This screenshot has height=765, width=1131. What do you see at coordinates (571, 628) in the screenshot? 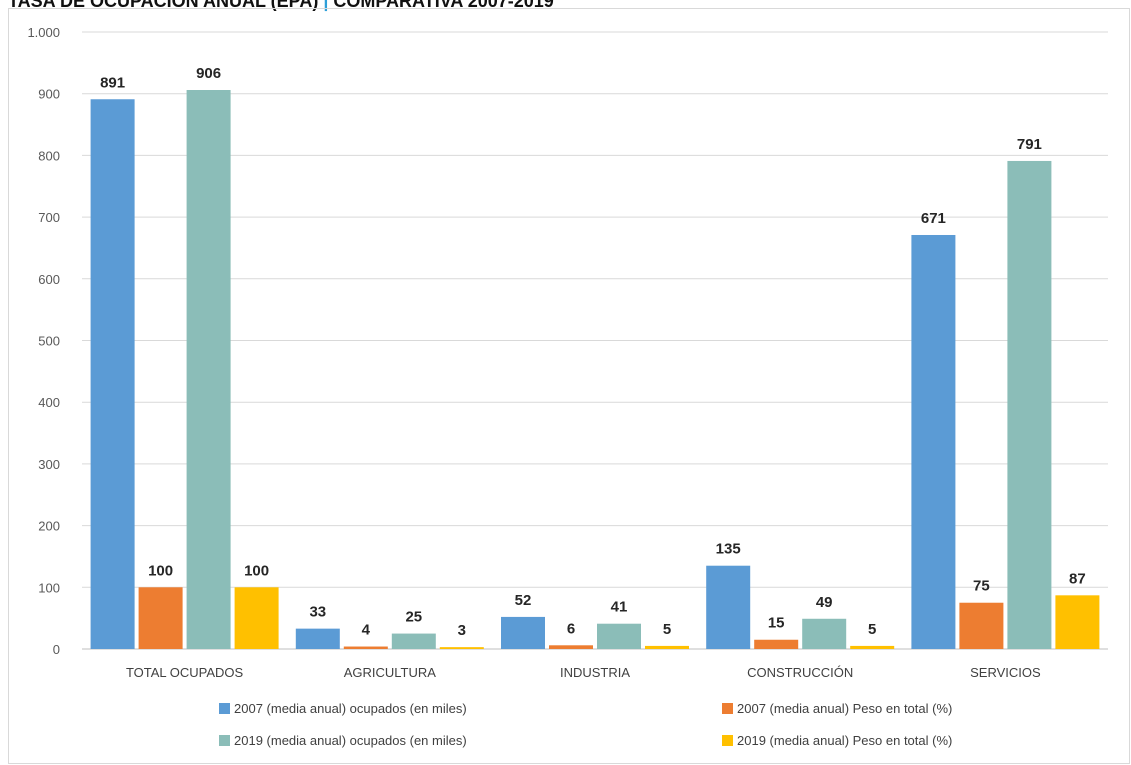
I see `data-label: 6` at bounding box center [571, 628].